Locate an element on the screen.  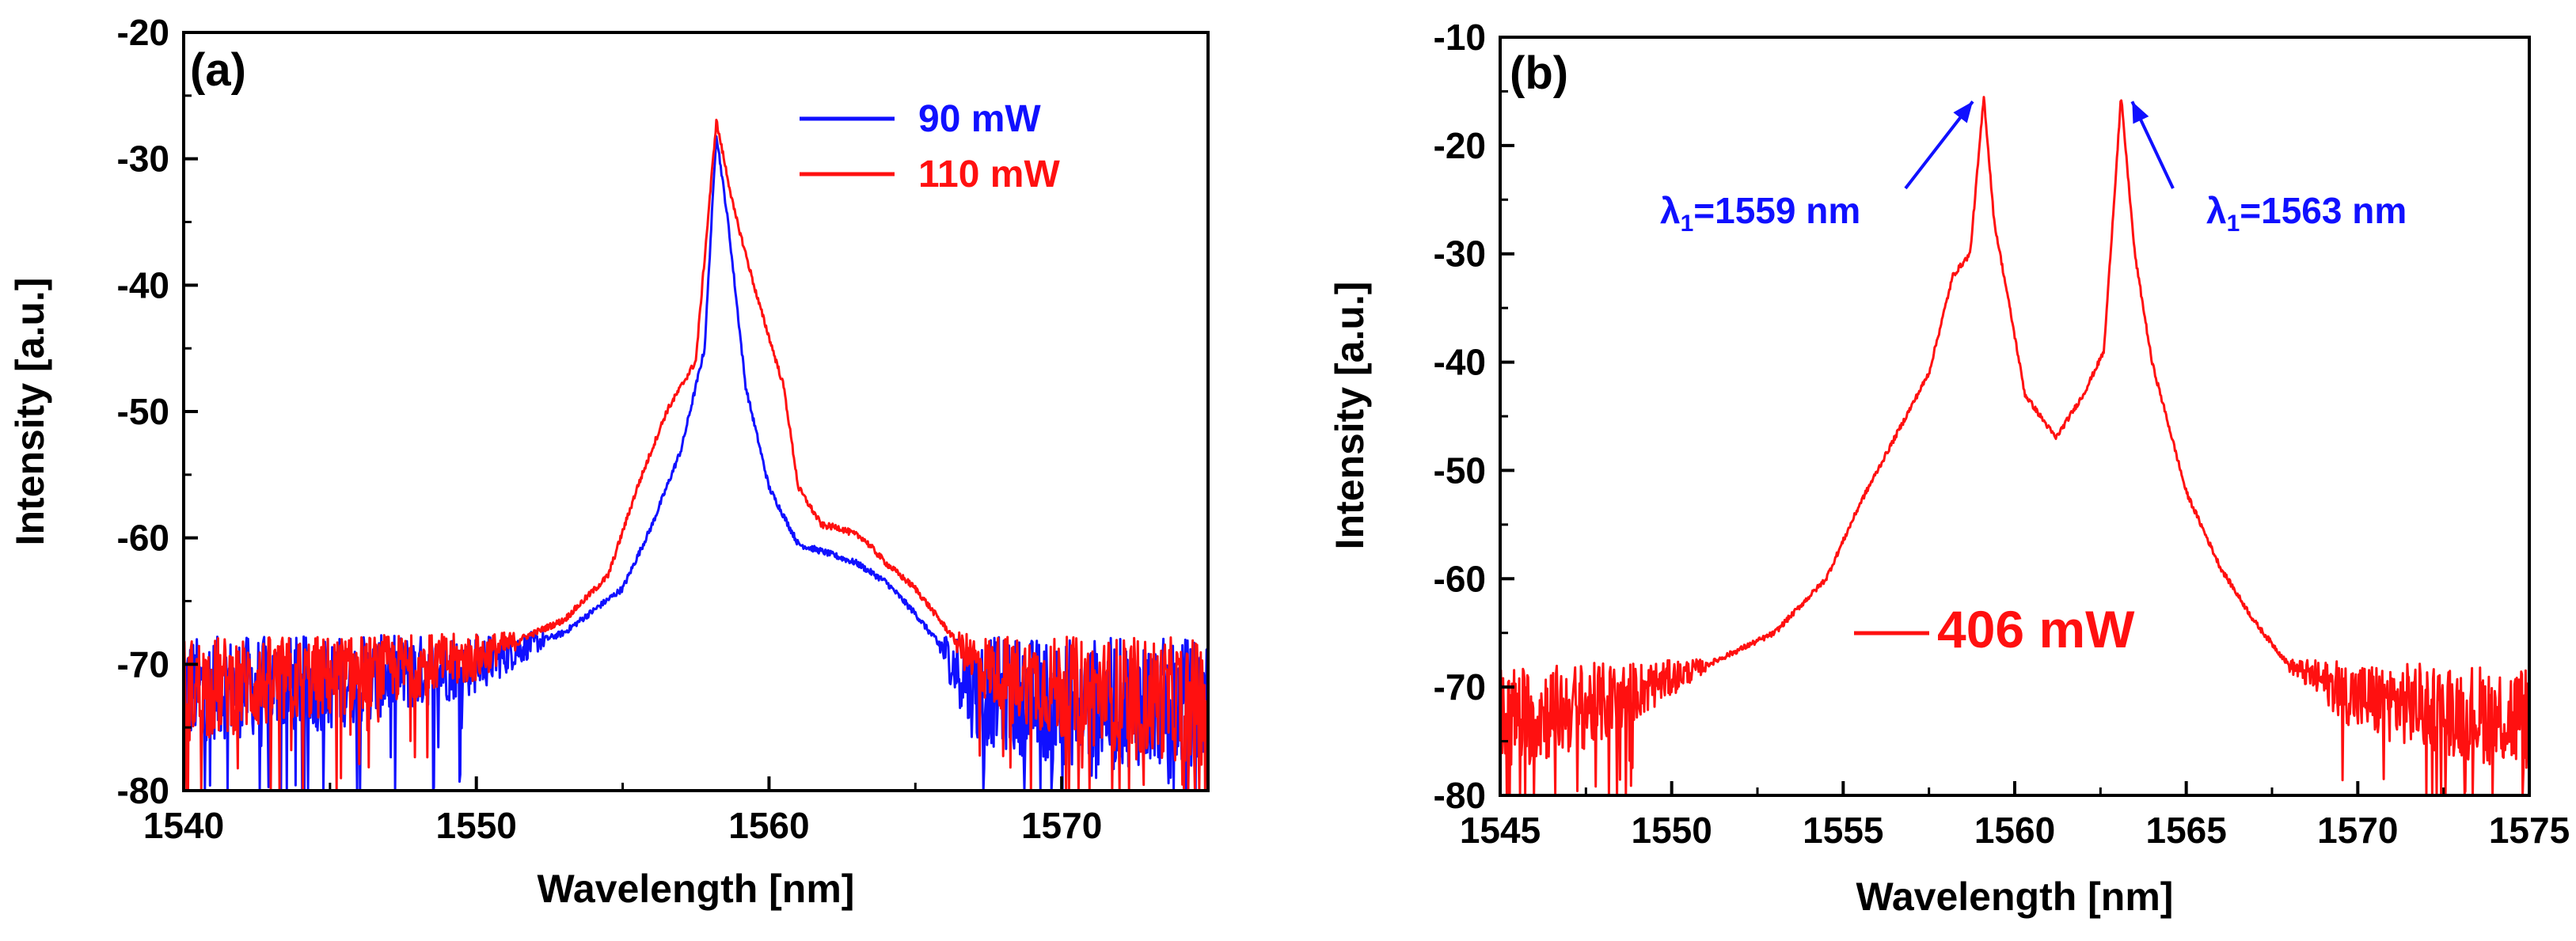
annotation-lambda-1563: λ1=1563 nm is located at coordinates (2268, 169).